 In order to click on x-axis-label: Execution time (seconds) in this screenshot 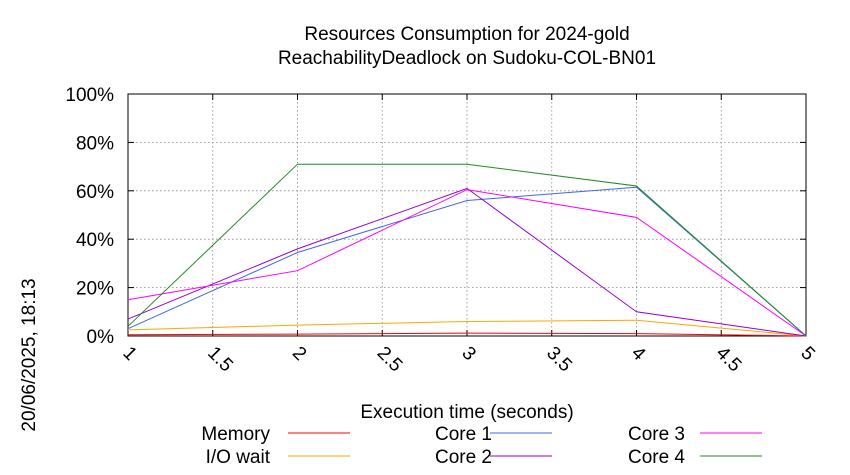, I will do `click(466, 412)`.